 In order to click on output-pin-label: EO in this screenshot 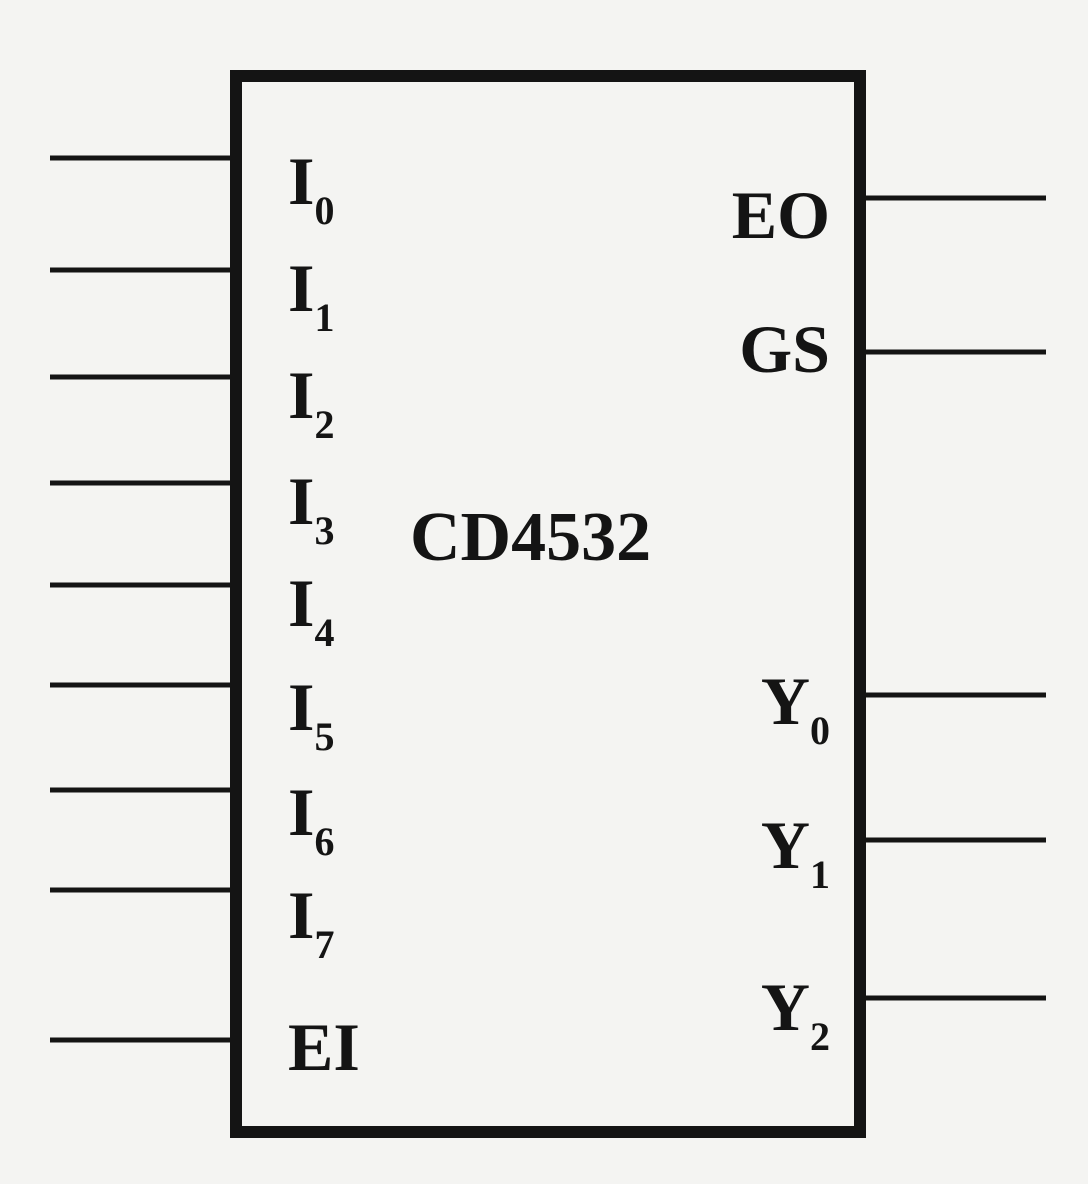, I will do `click(781, 215)`.